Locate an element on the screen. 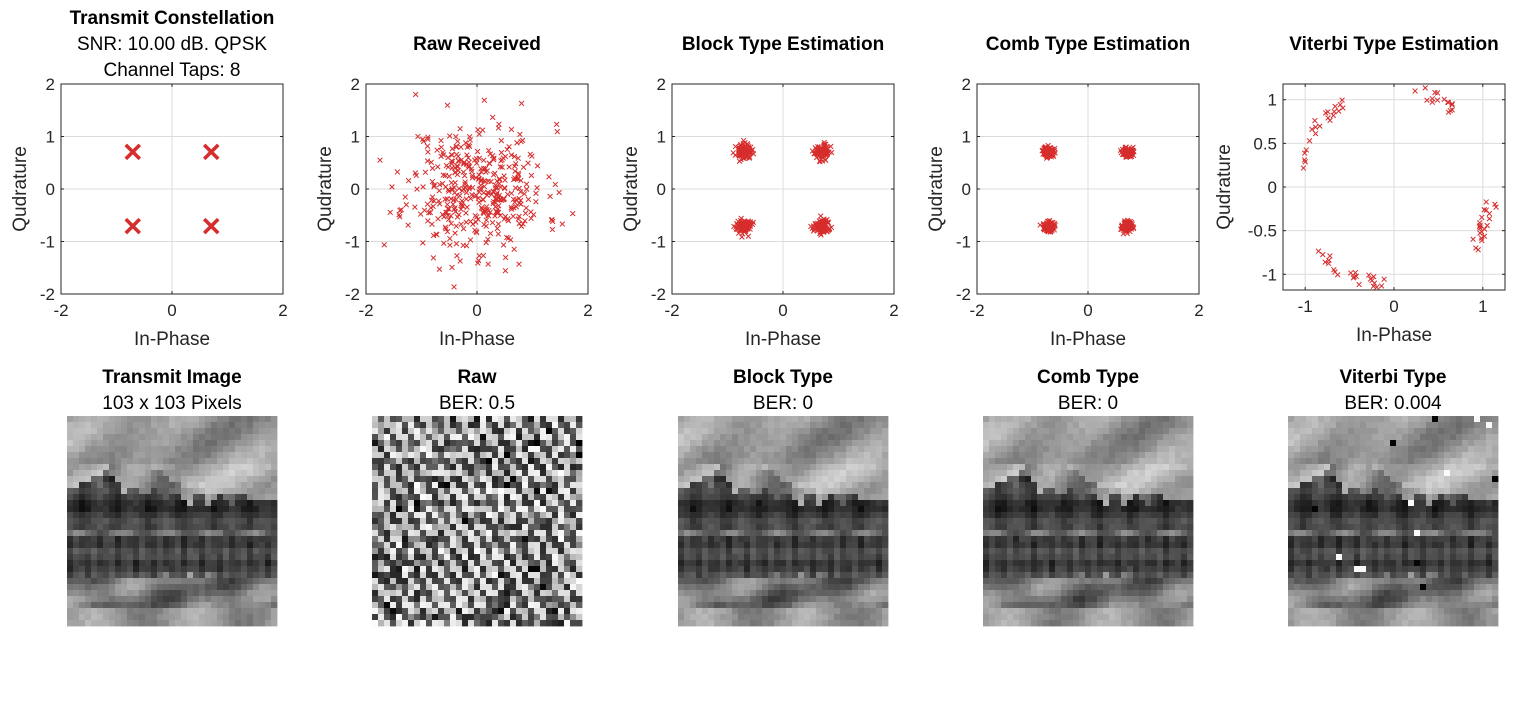  plot-title: Comb Type Estimation is located at coordinates (1088, 44).